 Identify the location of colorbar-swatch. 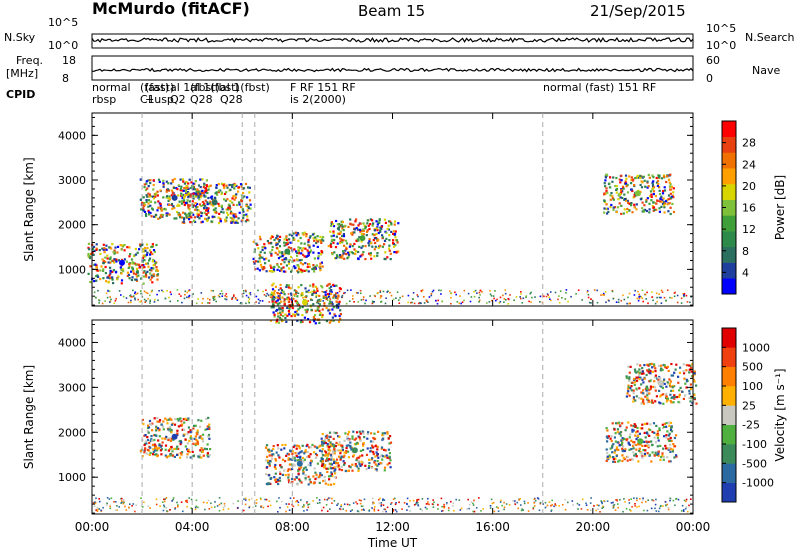
(729, 492).